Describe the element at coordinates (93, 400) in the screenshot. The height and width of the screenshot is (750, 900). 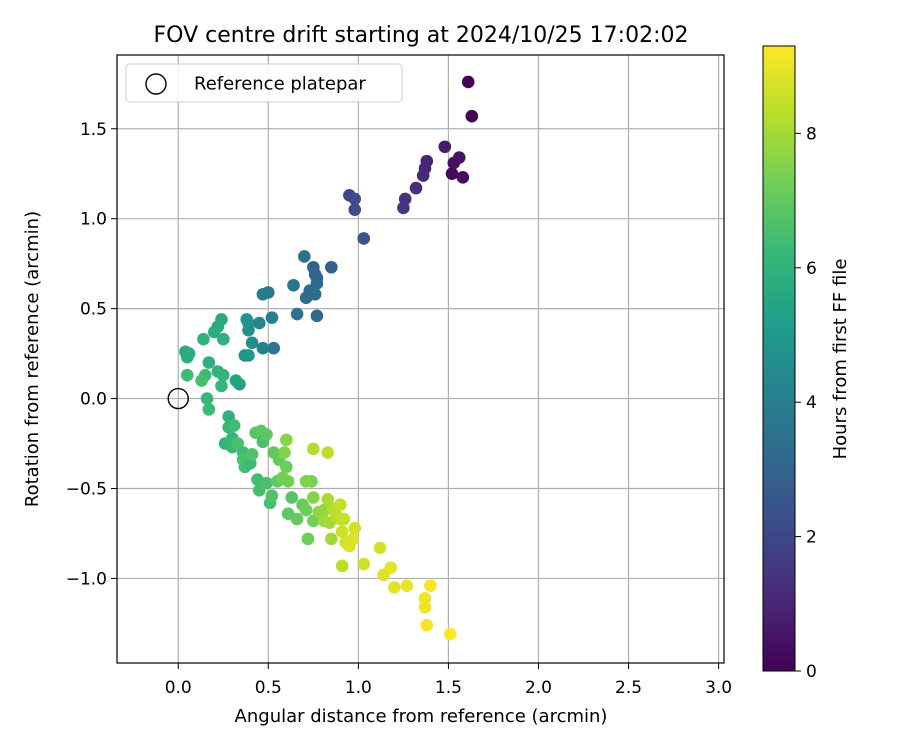
I see `y-tick-label: 0.0` at that location.